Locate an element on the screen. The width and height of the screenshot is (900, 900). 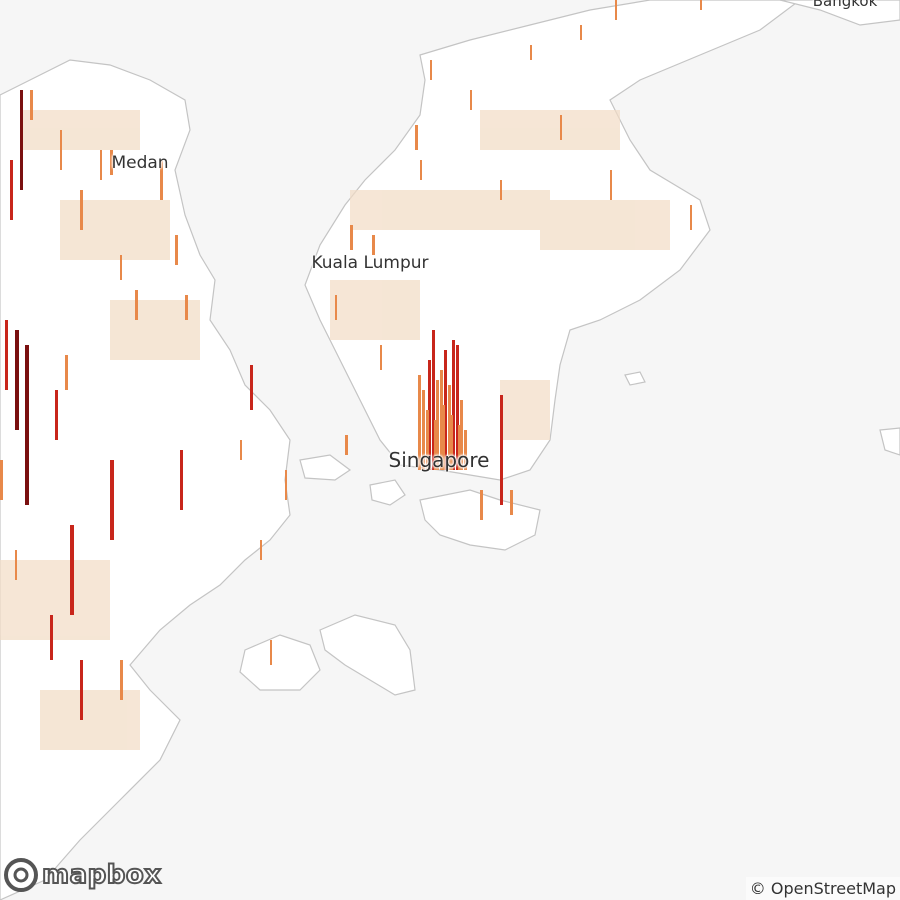
riau-island-west is located at coordinates (280, 662).